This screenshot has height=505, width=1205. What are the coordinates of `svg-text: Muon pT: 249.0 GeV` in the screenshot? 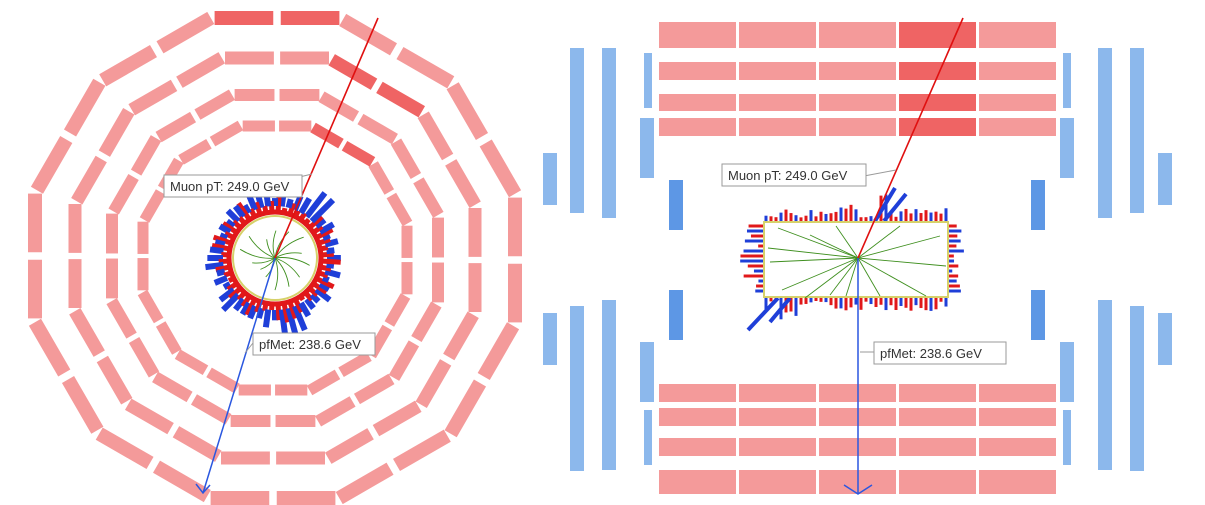 It's located at (230, 186).